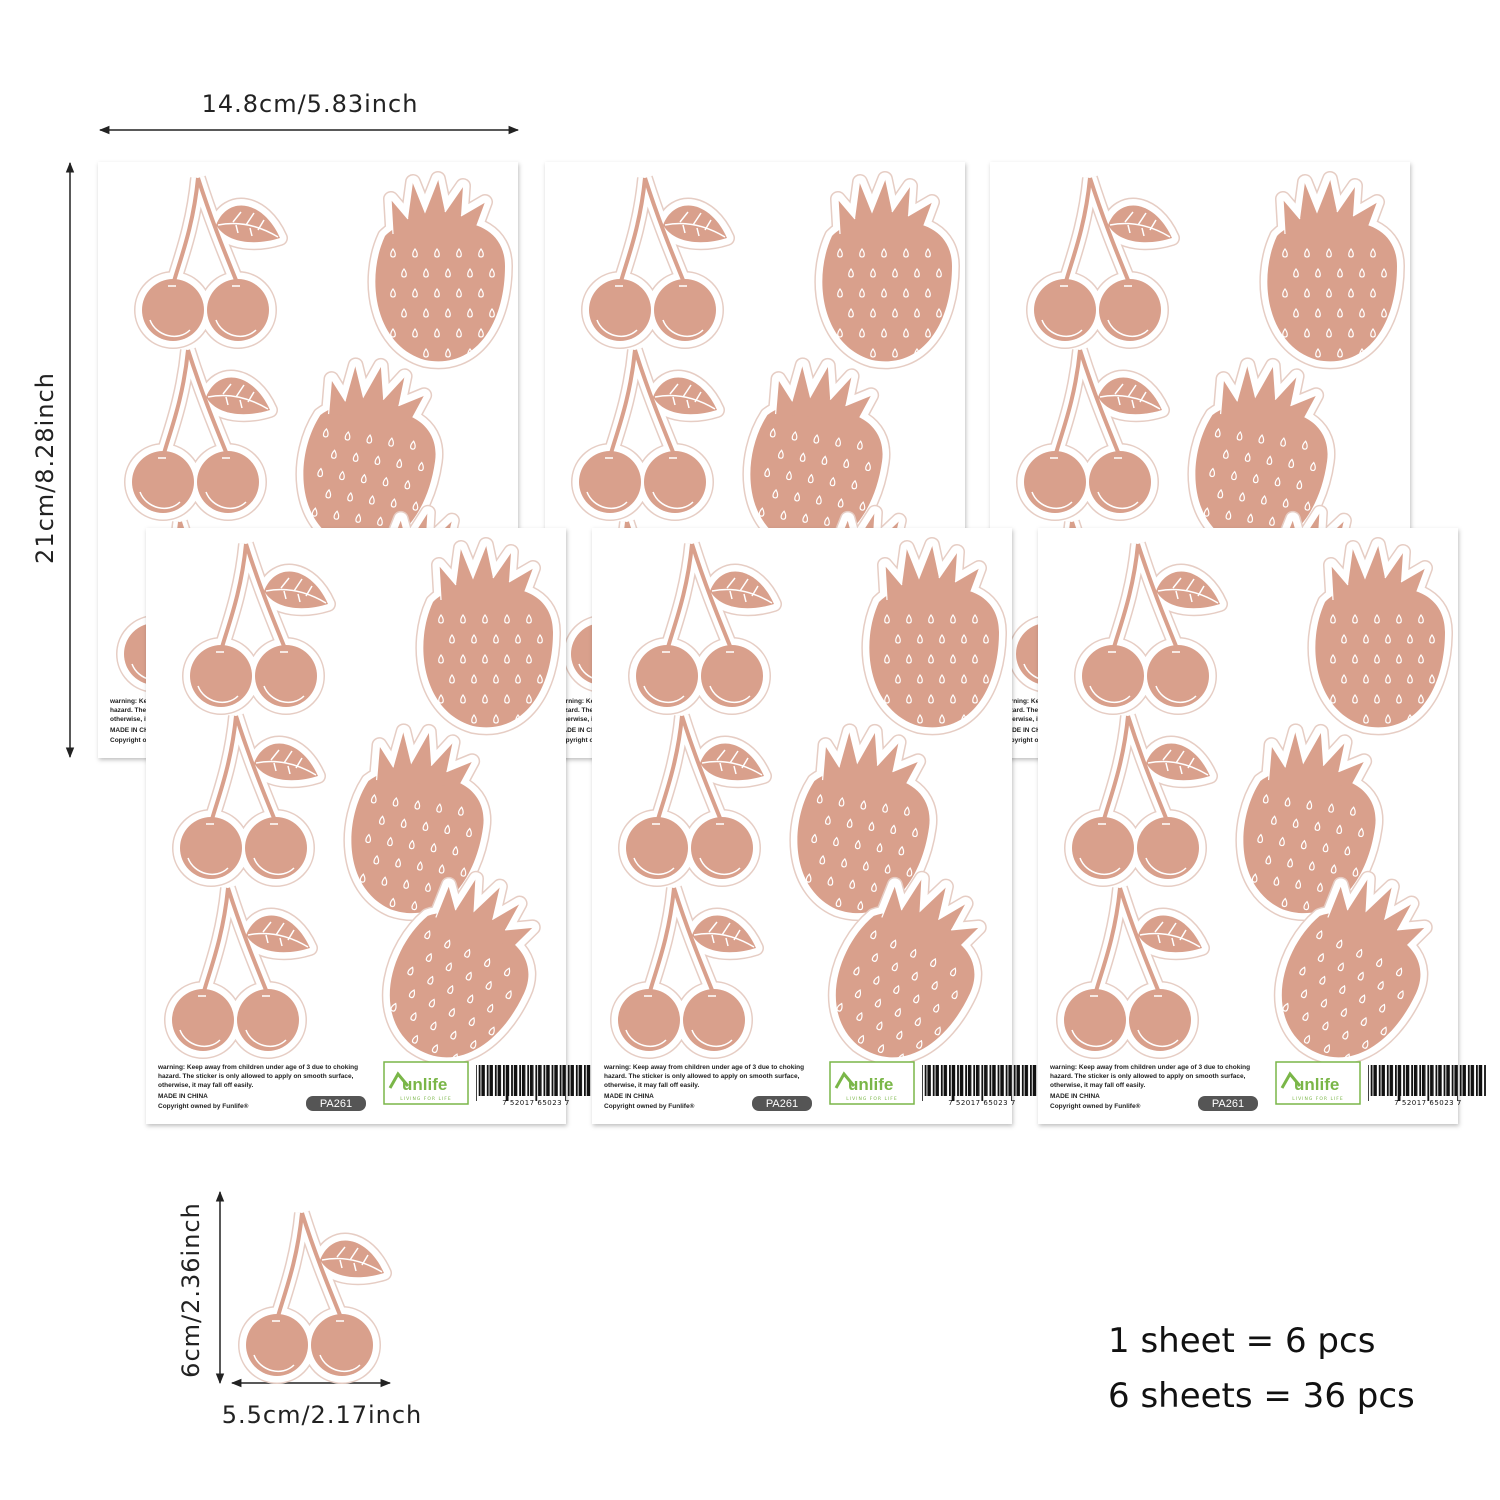 This screenshot has height=1500, width=1500. What do you see at coordinates (1261, 1396) in the screenshot?
I see `summary-line: 6 sheets = 36 pcs` at bounding box center [1261, 1396].